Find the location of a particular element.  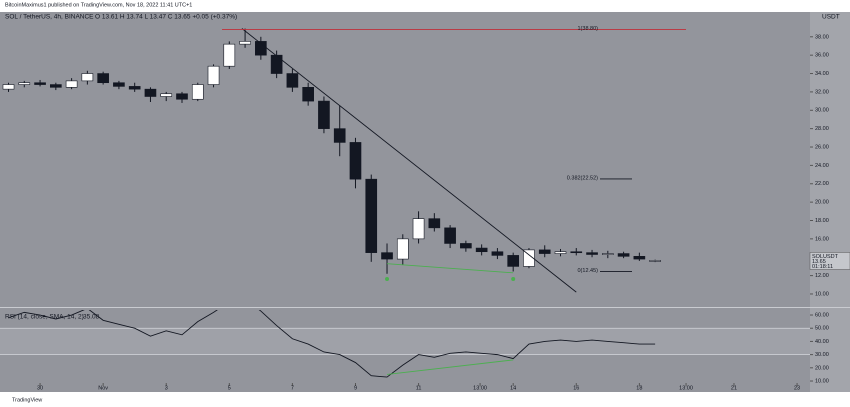

footer: TradingView is located at coordinates (27, 400).